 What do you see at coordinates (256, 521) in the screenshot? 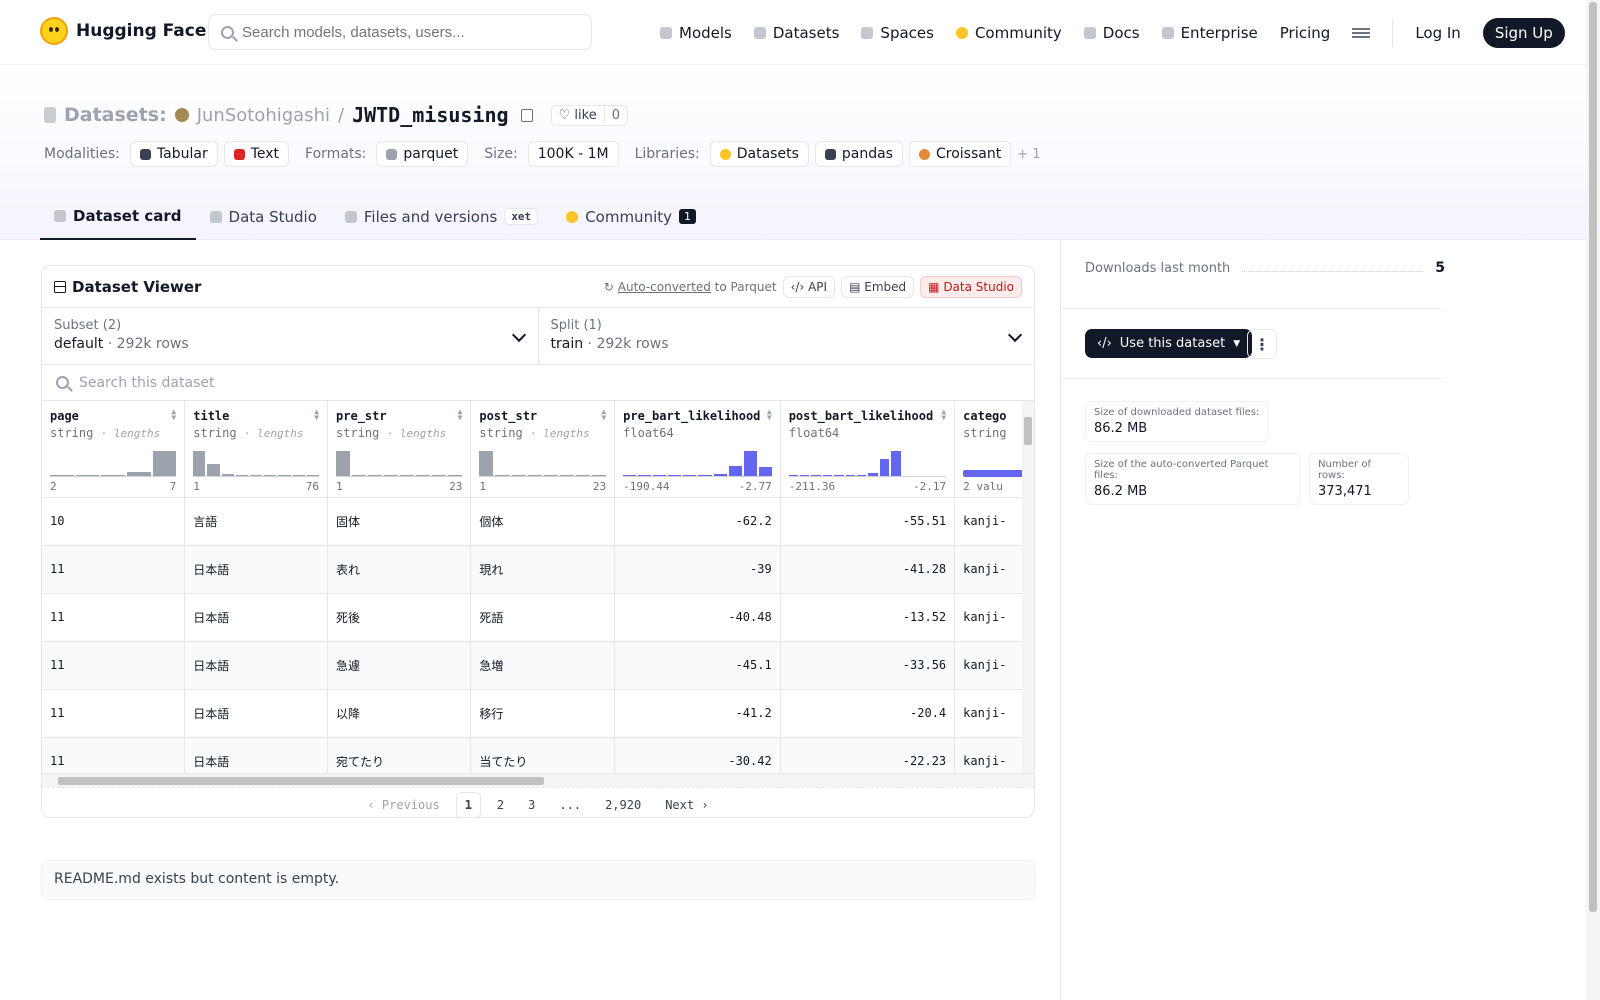
I see `table-cell: 言語` at bounding box center [256, 521].